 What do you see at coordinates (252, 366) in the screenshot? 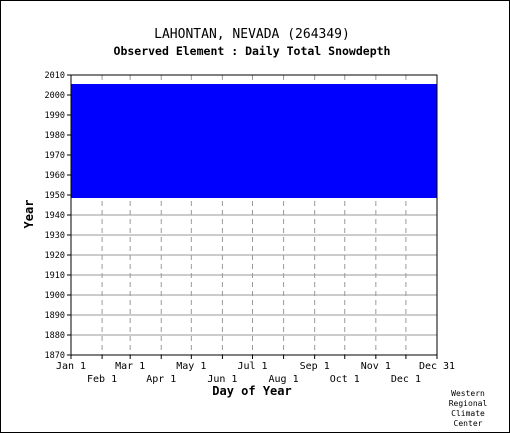
I see `x-tick-label: Jul 1` at bounding box center [252, 366].